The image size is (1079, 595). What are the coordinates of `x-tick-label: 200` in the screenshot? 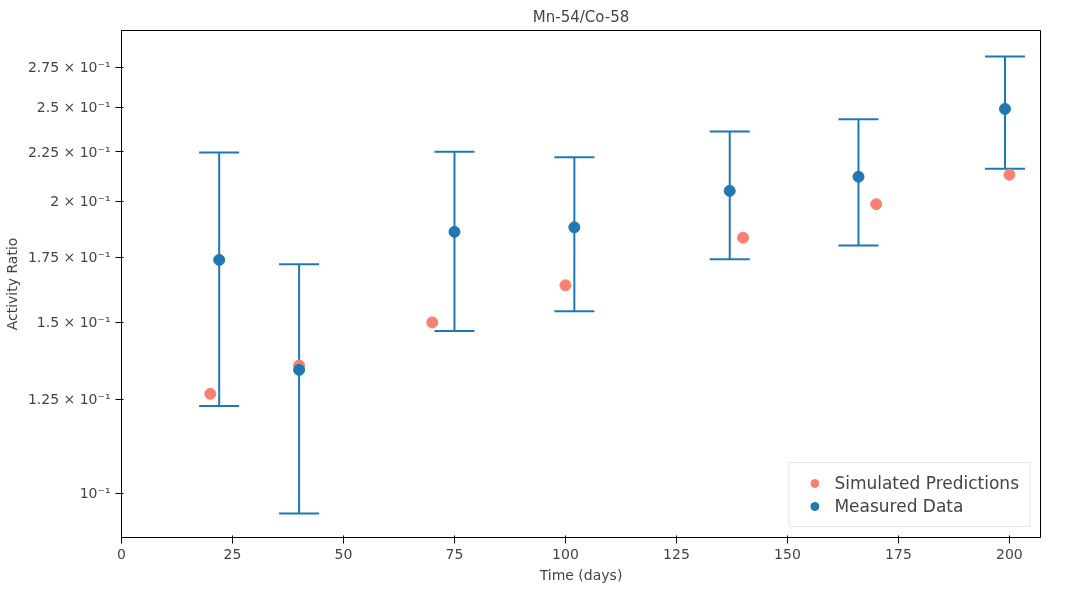 It's located at (1009, 553).